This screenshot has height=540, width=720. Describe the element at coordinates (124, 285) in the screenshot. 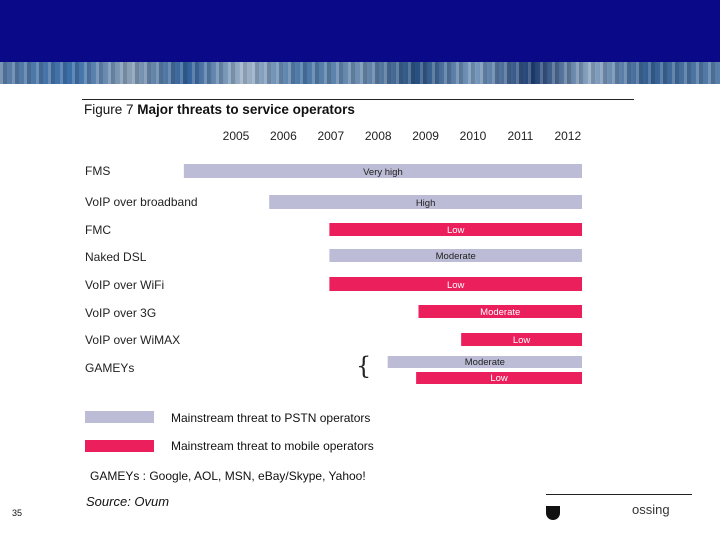

I see `category-label: VoIP over WiFi` at that location.